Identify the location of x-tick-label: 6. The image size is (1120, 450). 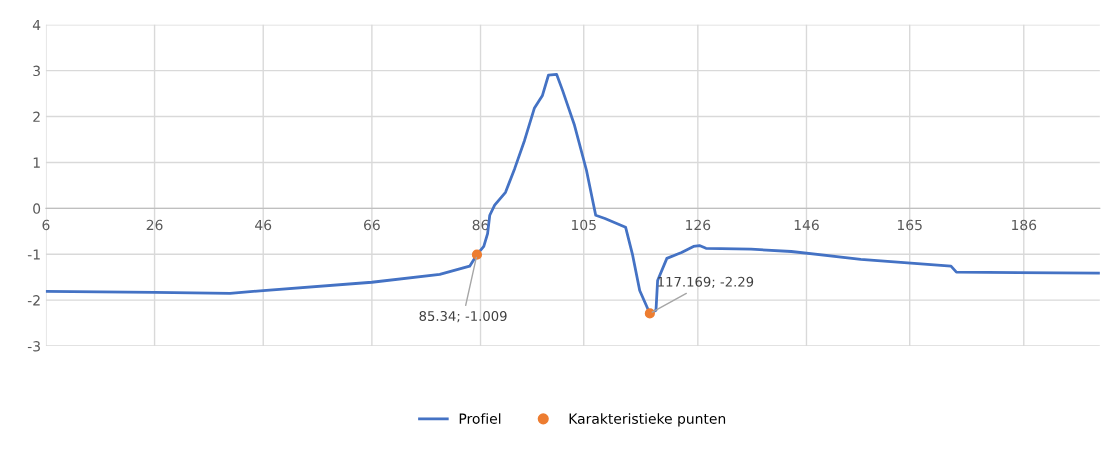
(46, 225).